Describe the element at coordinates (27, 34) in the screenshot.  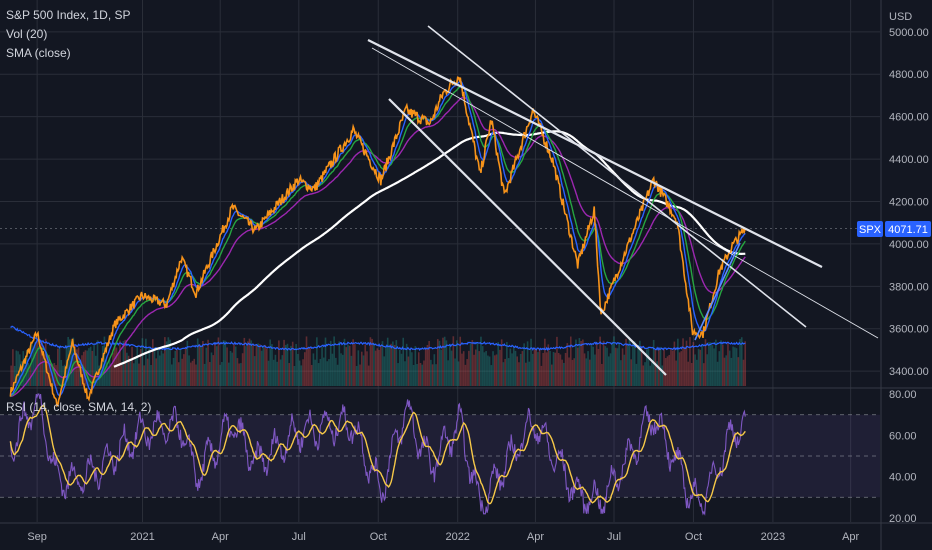
I see `legend-vol: Vol (20)` at that location.